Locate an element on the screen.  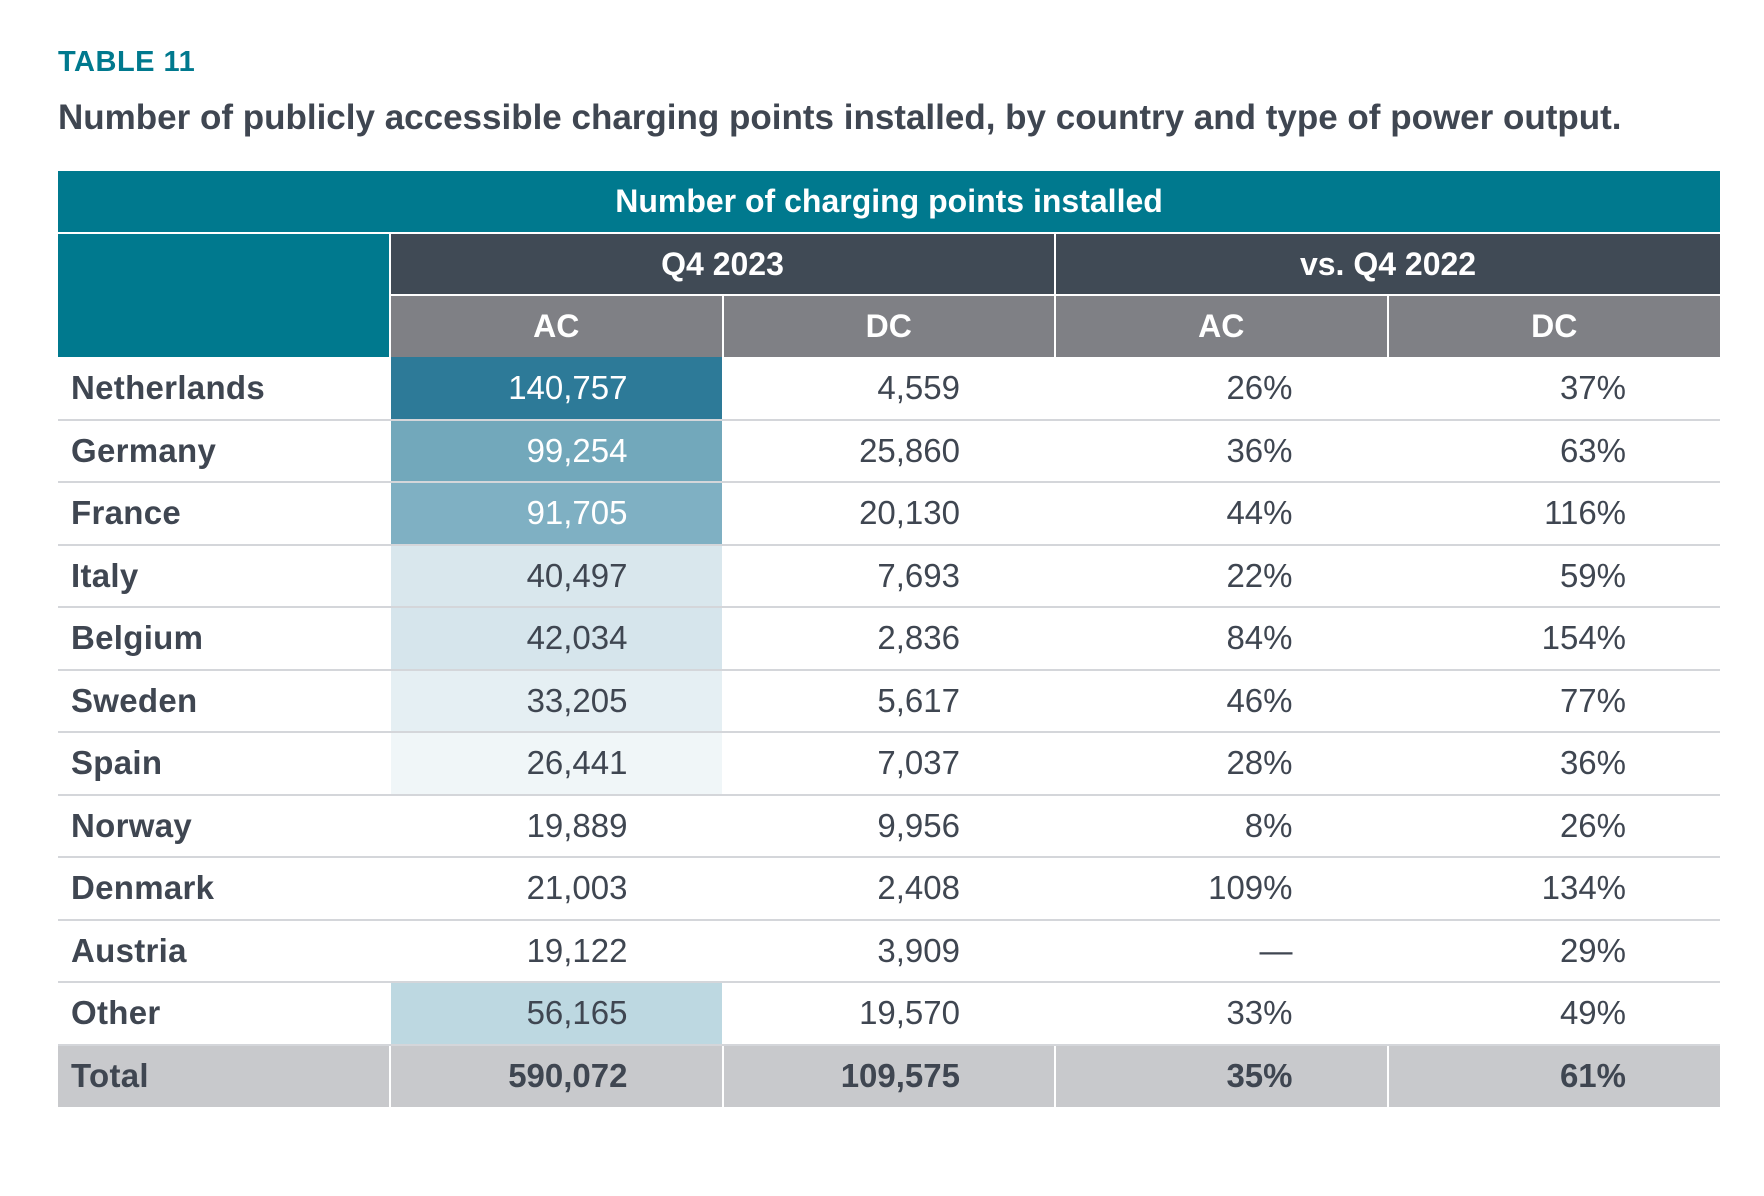
country-name: Sweden is located at coordinates (224, 701).